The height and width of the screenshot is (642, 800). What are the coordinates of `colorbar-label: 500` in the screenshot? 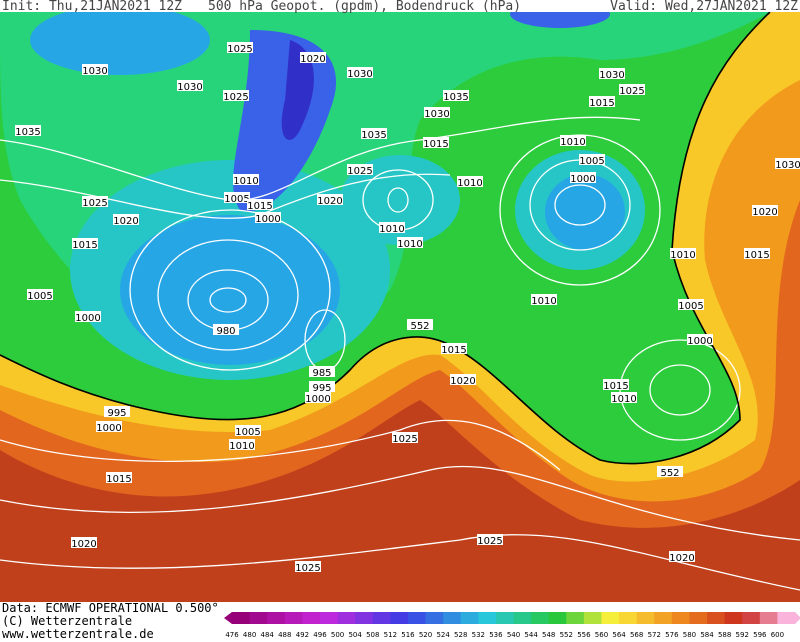 It's located at (337, 635).